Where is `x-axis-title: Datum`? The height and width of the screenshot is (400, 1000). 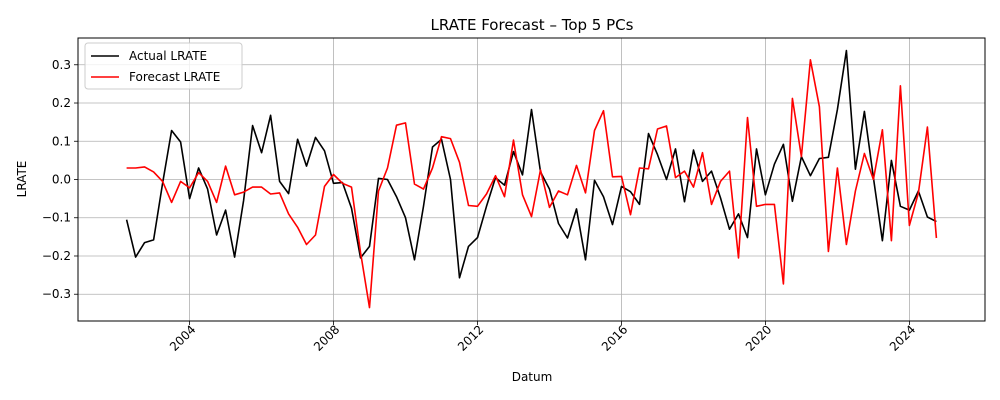 x-axis-title: Datum is located at coordinates (532, 377).